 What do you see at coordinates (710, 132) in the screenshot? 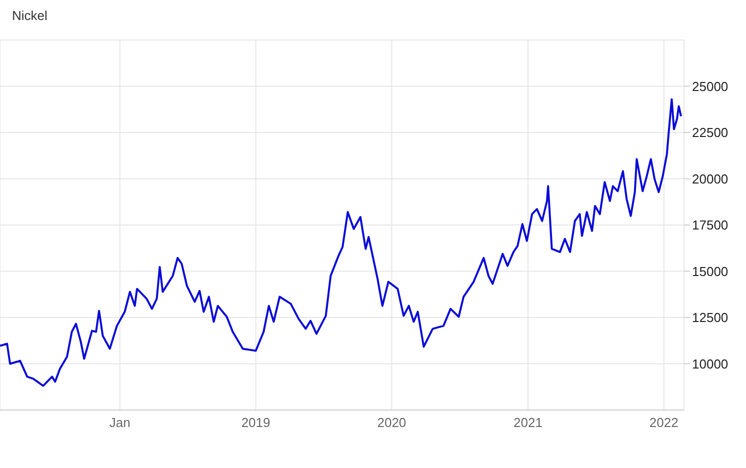
I see `y-tick-label: 22500` at bounding box center [710, 132].